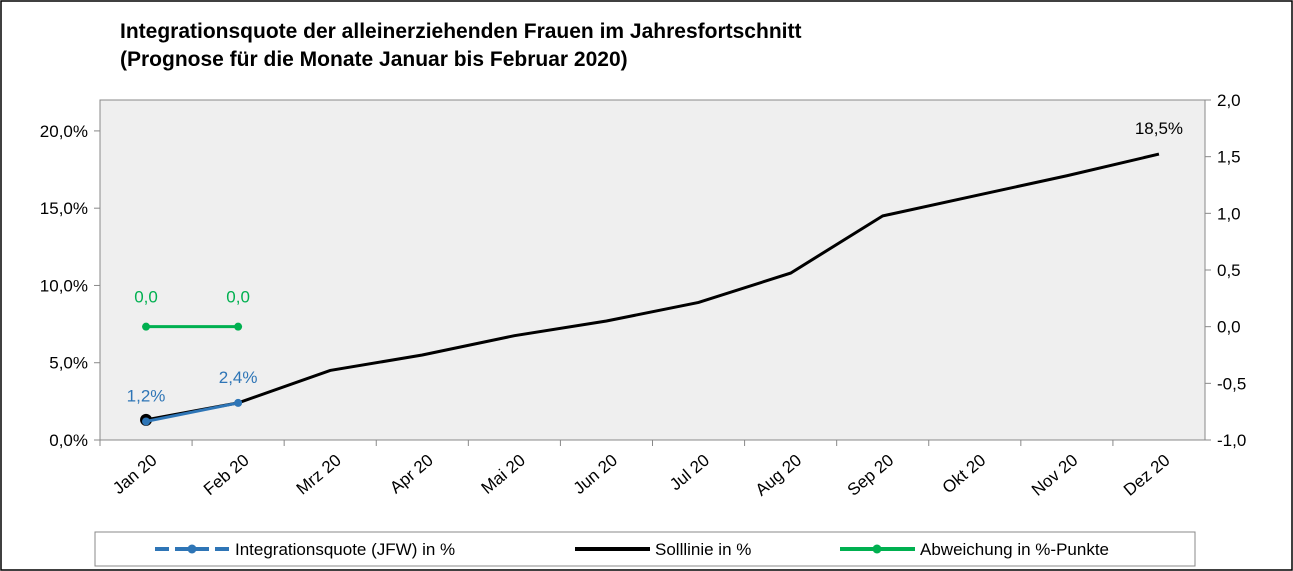 The width and height of the screenshot is (1293, 571). What do you see at coordinates (64, 208) in the screenshot?
I see `y-tick-label: 15,0%` at bounding box center [64, 208].